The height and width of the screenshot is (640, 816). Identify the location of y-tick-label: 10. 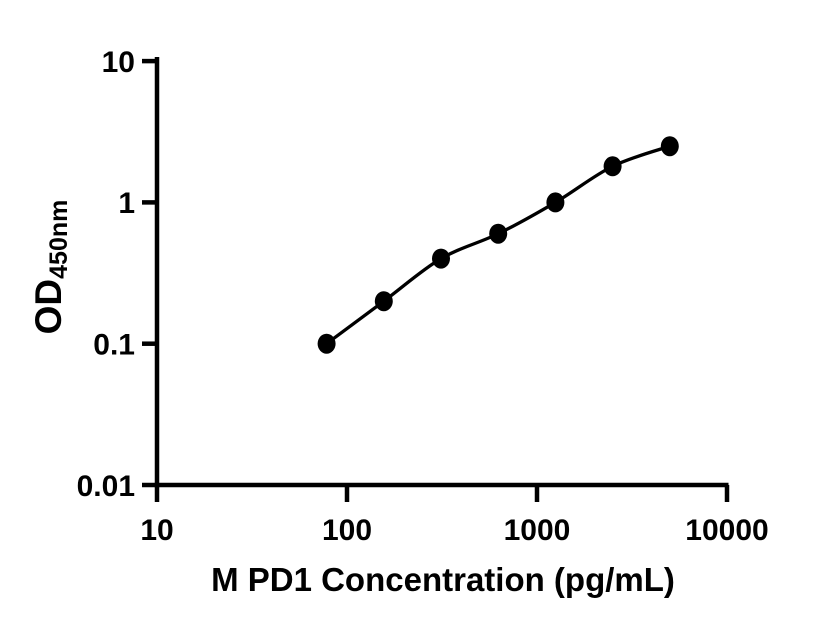
(118, 62).